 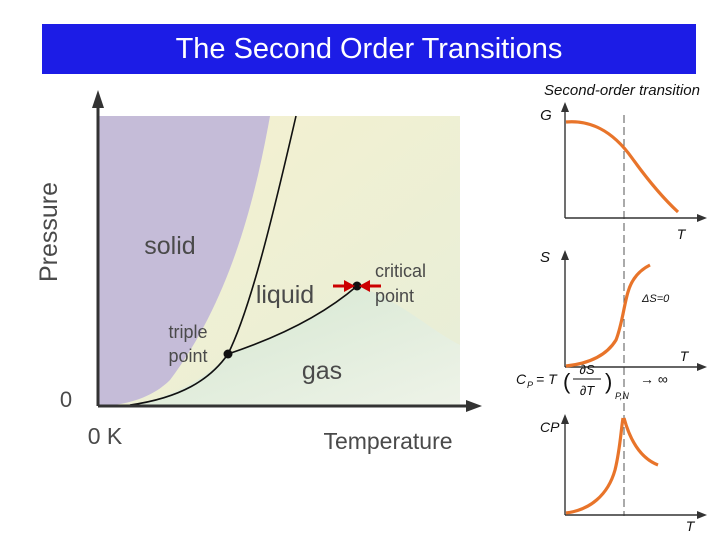 I want to click on formula-numerator: ∂S, so click(x=586, y=369).